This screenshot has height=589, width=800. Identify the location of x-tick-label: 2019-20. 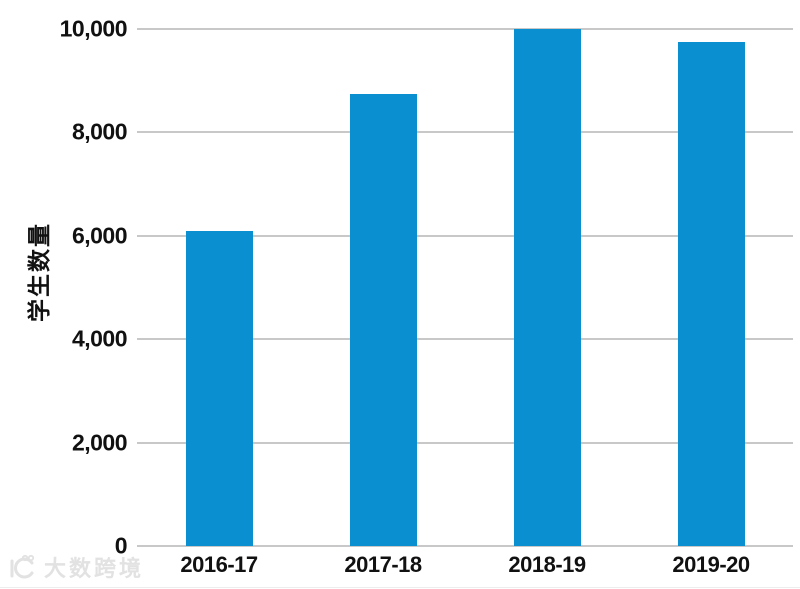
(711, 564).